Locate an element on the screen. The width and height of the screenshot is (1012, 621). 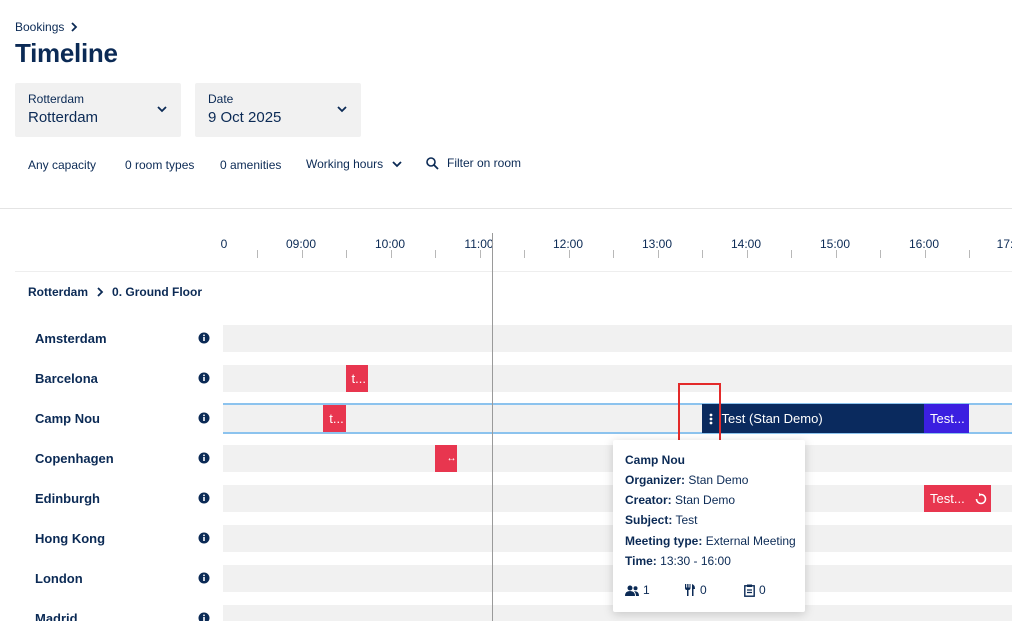
room-name: Edinburgh is located at coordinates (67, 498).